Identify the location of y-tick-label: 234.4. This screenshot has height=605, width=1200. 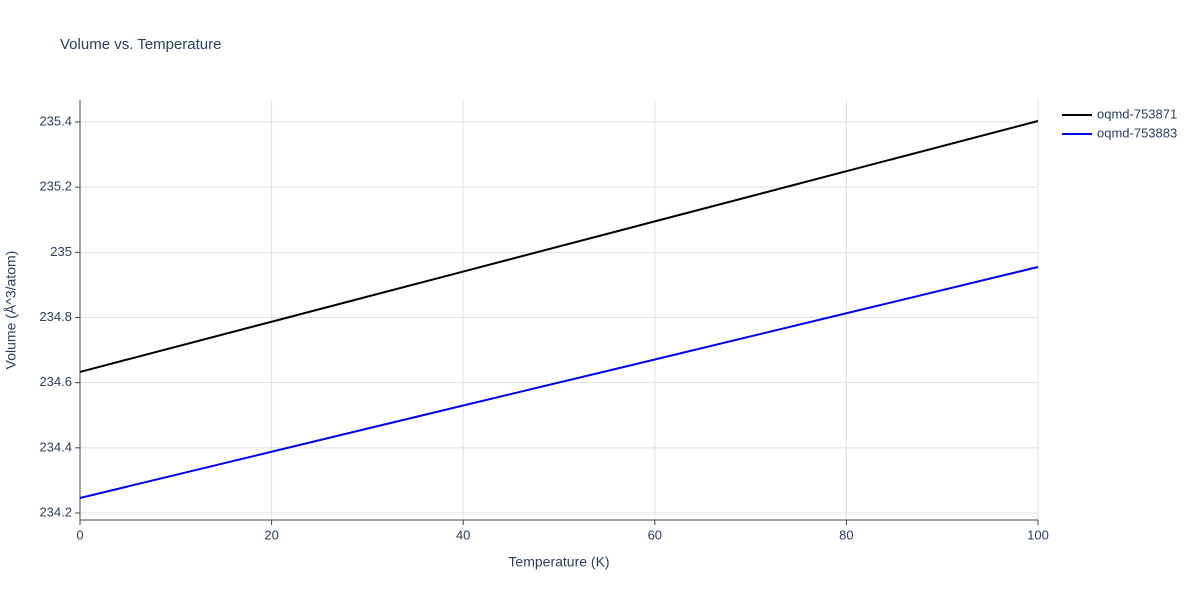
(55, 446).